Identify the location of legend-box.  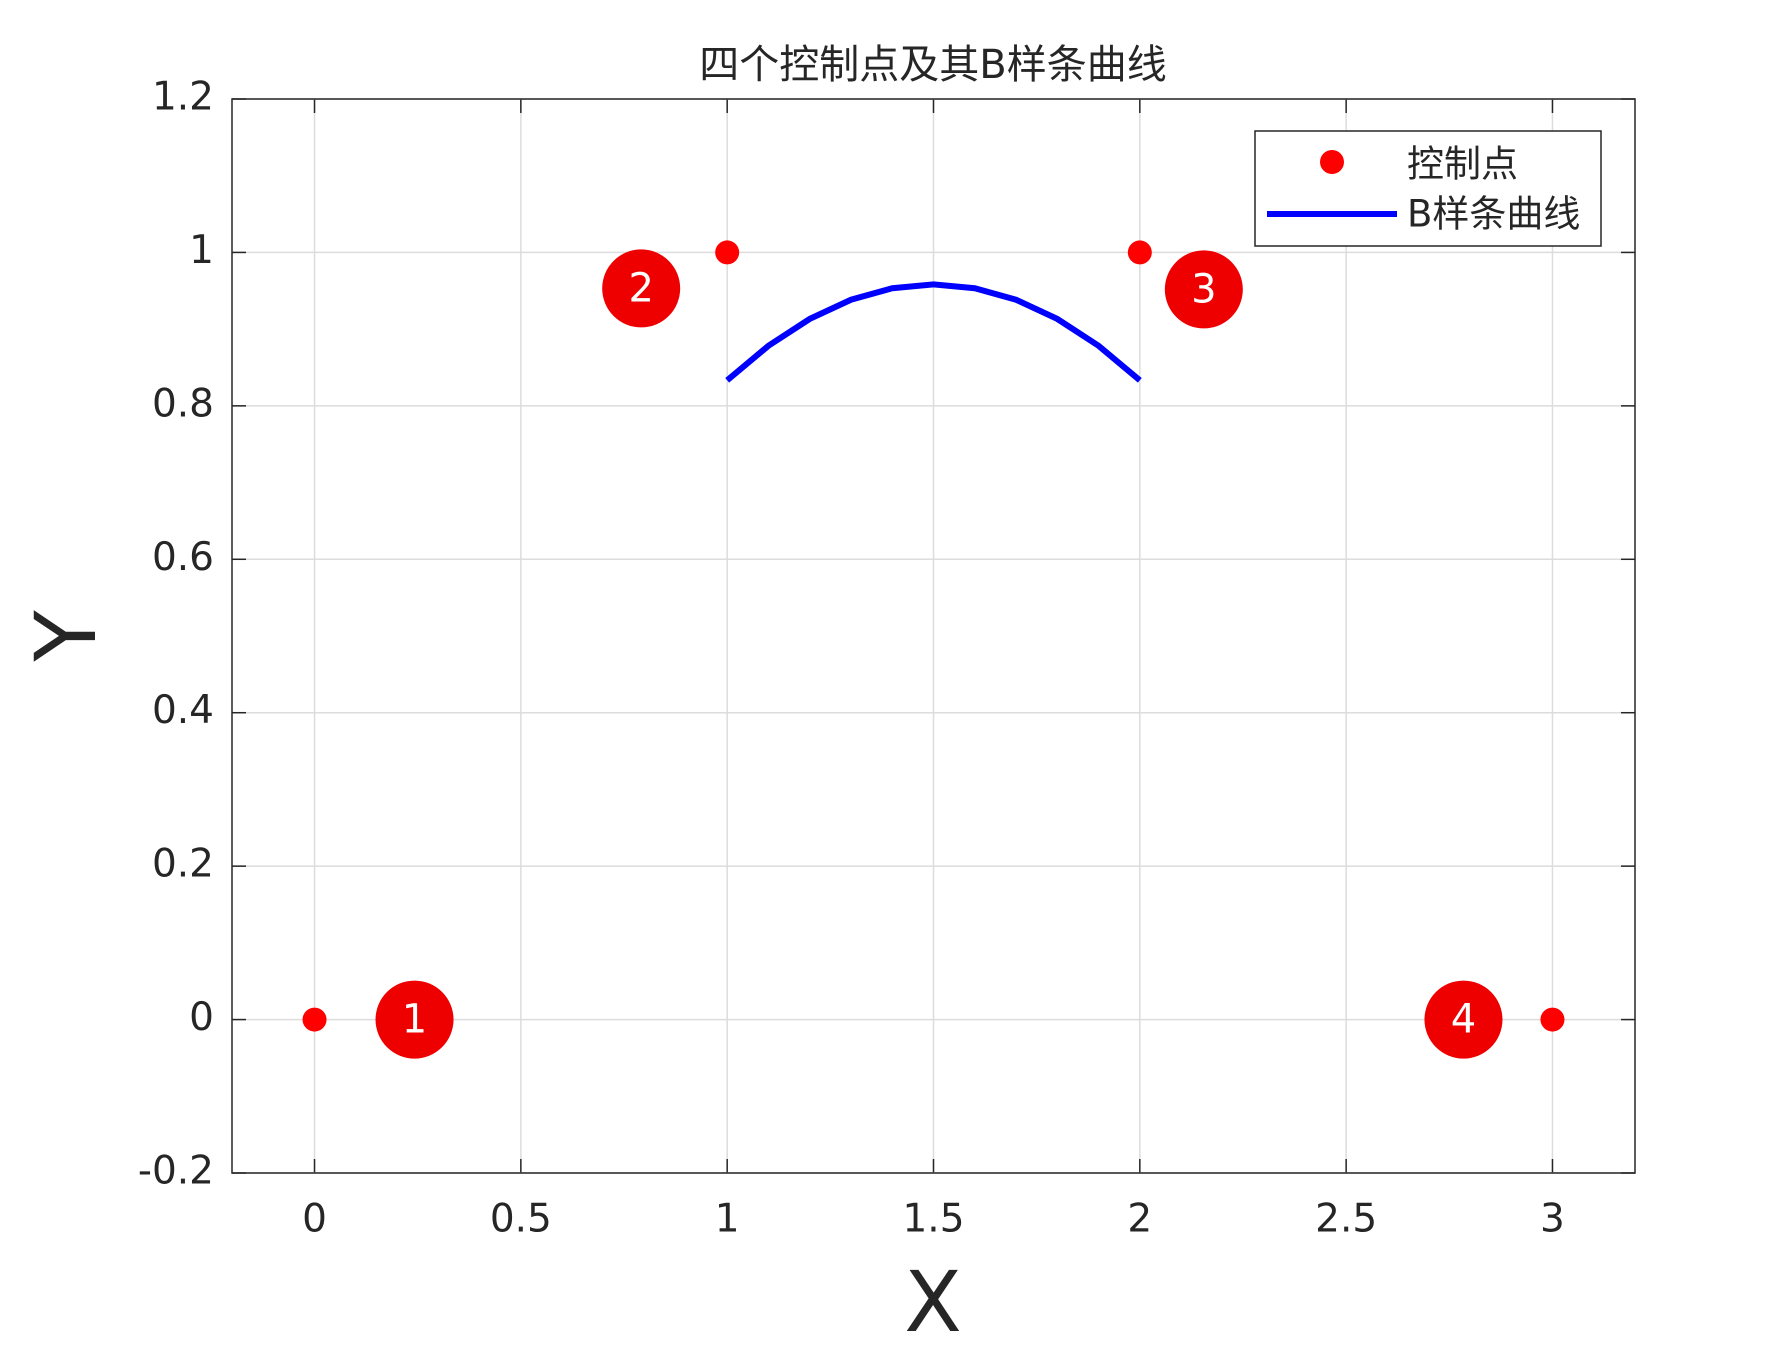
(1428, 188).